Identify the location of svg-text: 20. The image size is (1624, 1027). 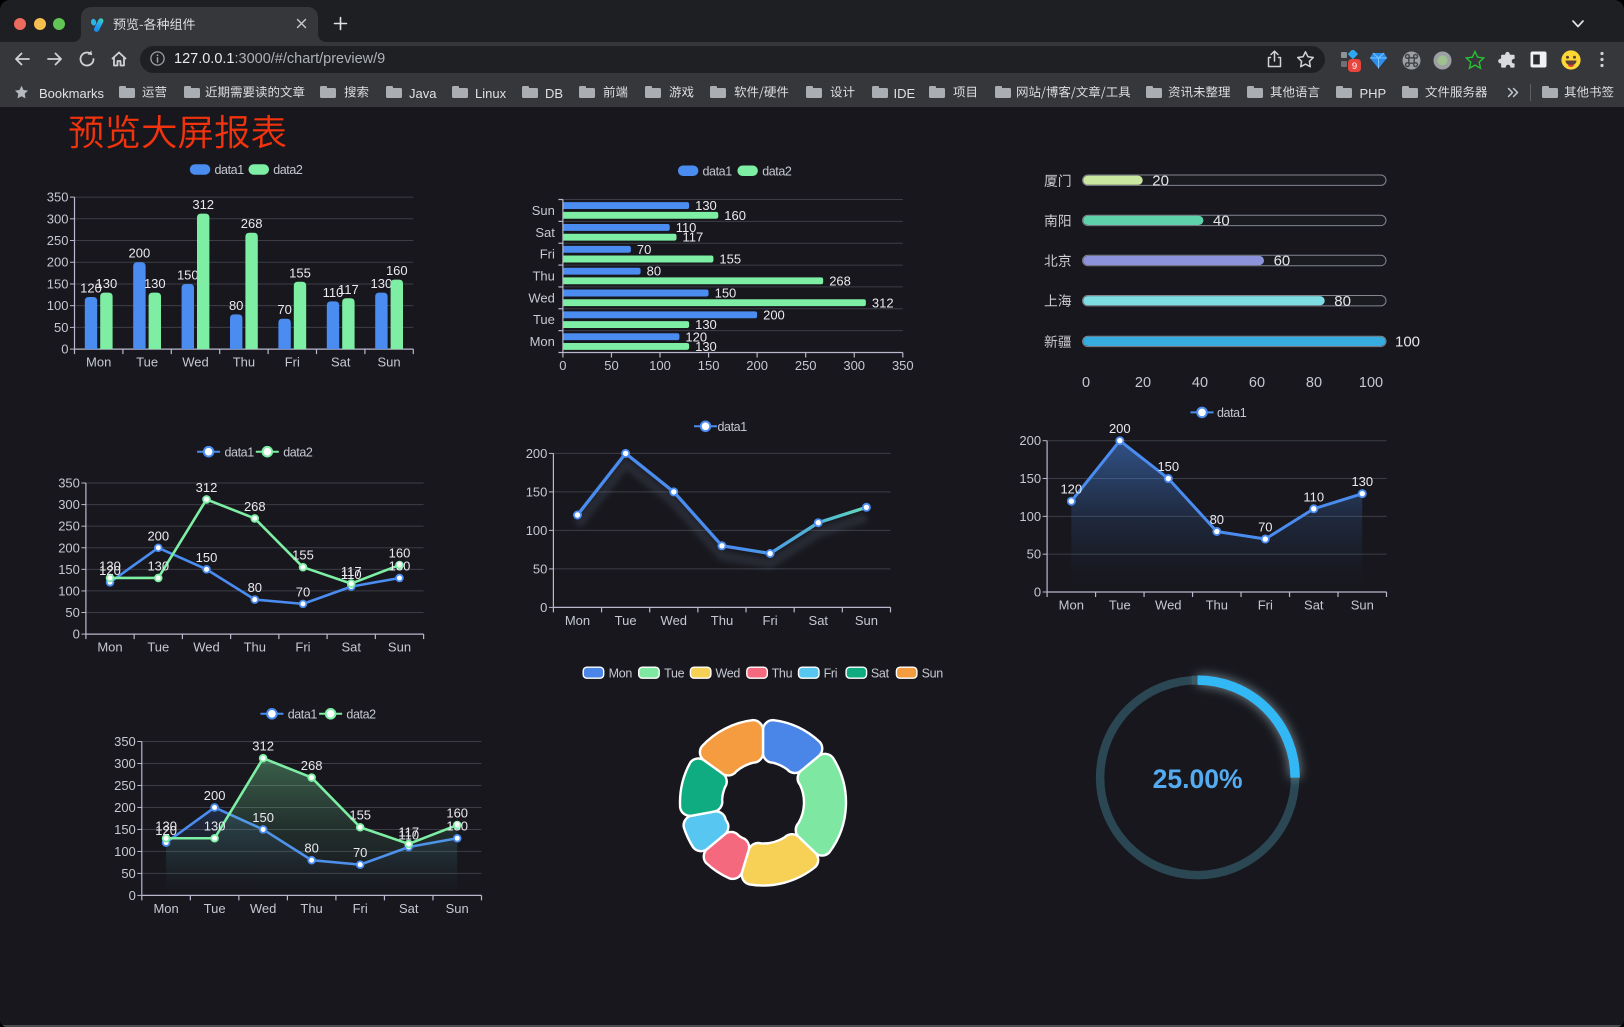
(1143, 383).